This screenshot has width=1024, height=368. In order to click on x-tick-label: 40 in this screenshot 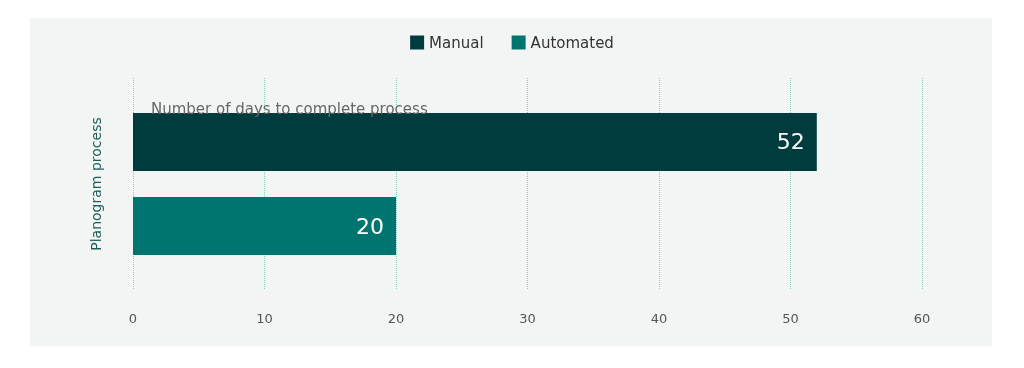, I will do `click(659, 318)`.